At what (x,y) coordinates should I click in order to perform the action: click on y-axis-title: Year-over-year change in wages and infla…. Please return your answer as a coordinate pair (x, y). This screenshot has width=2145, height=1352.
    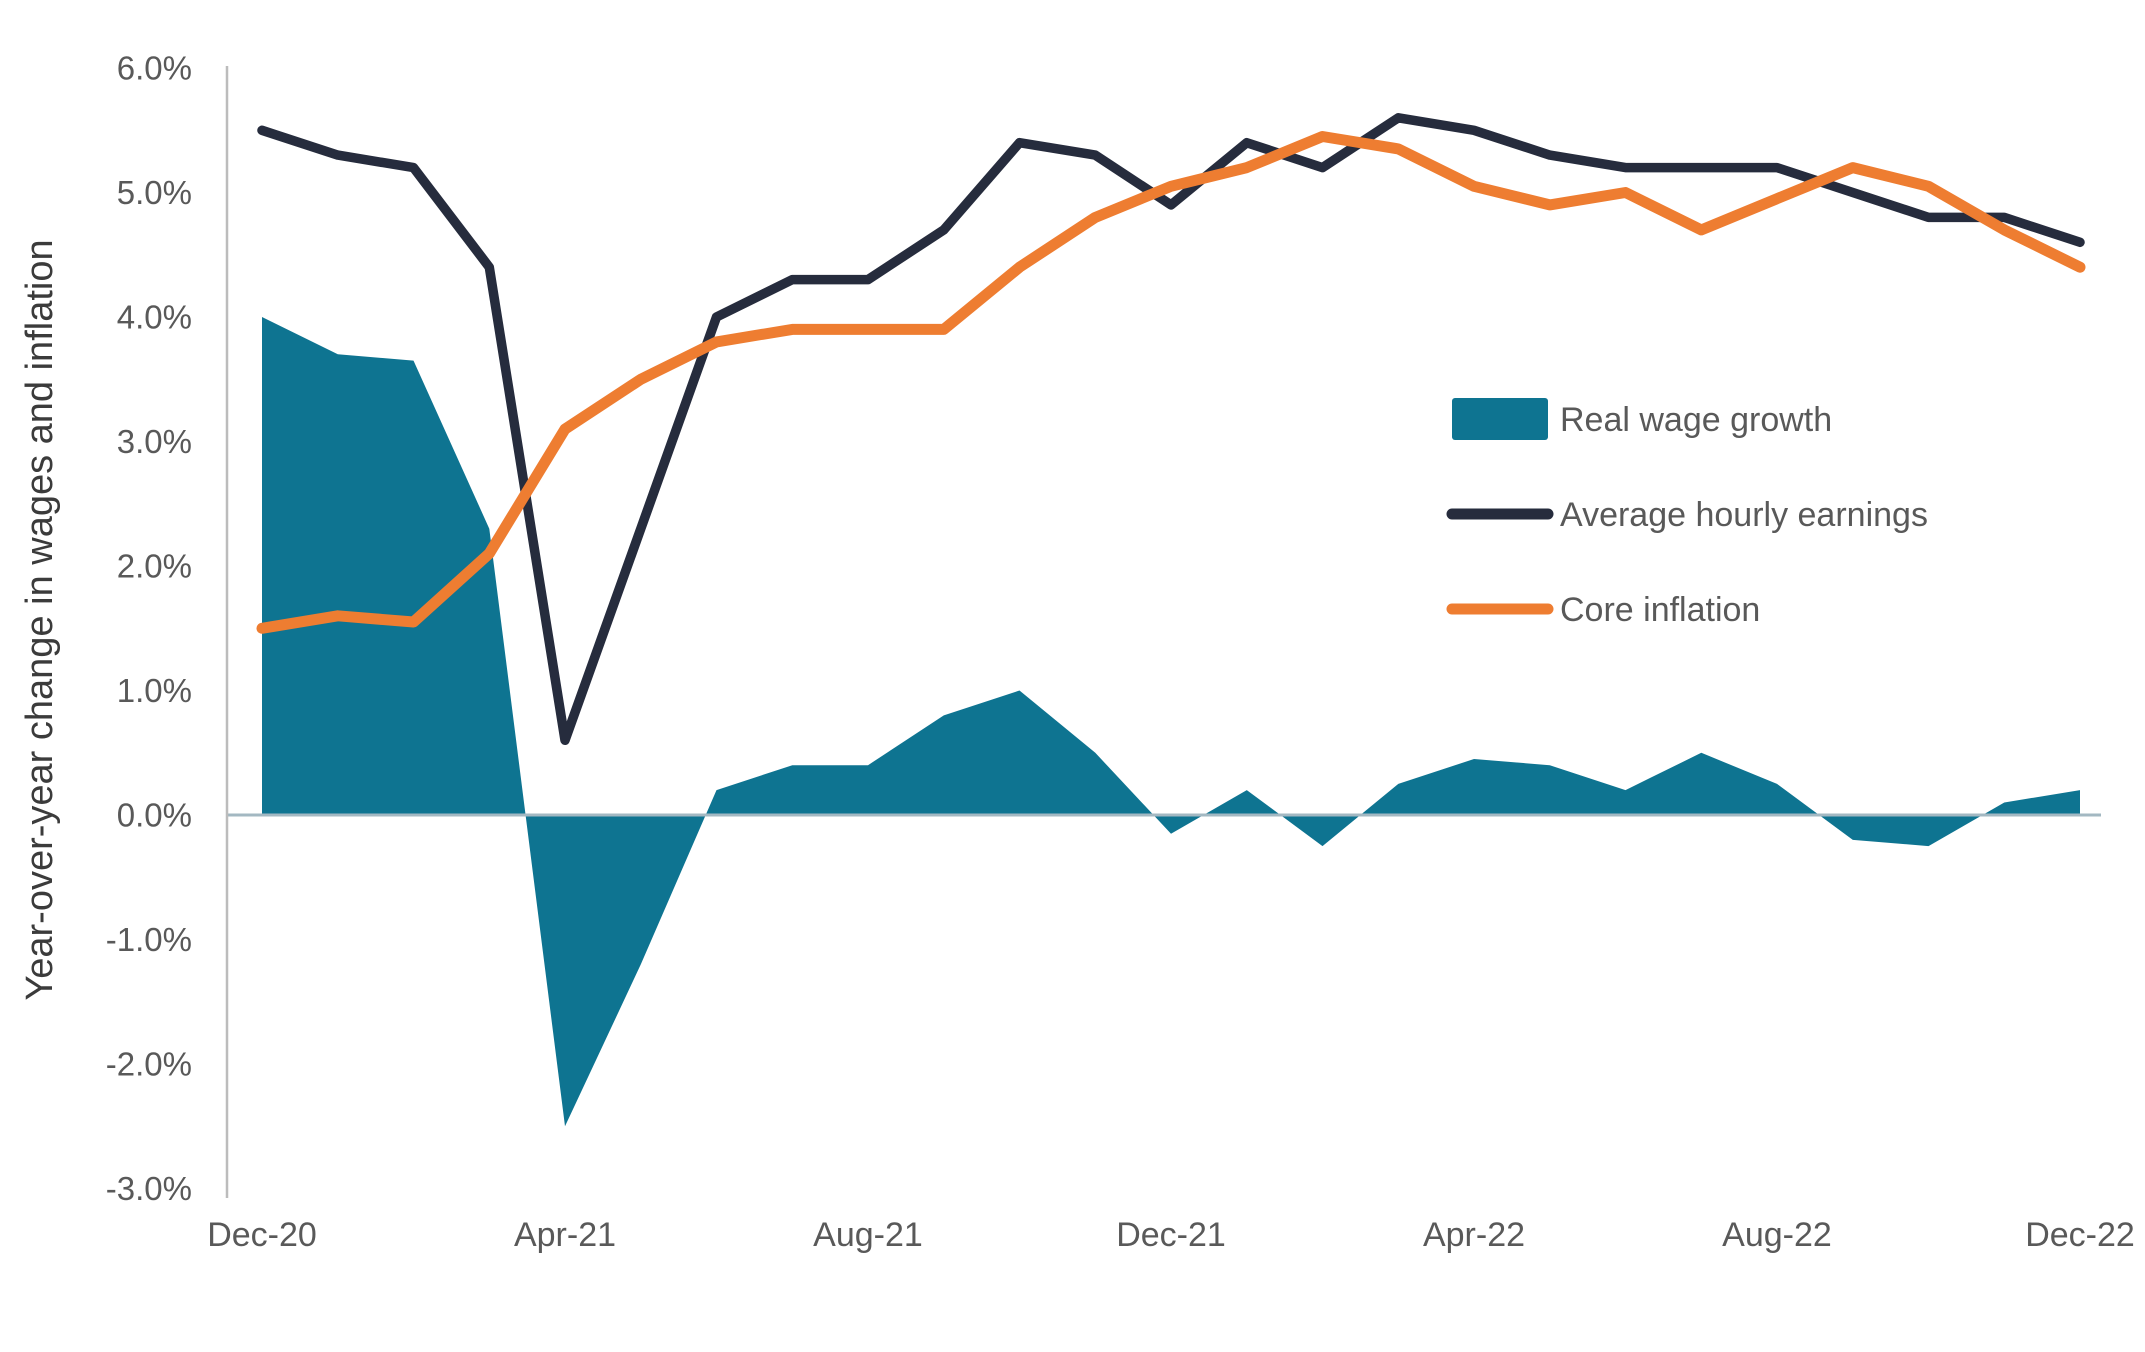
    Looking at the image, I should click on (40, 619).